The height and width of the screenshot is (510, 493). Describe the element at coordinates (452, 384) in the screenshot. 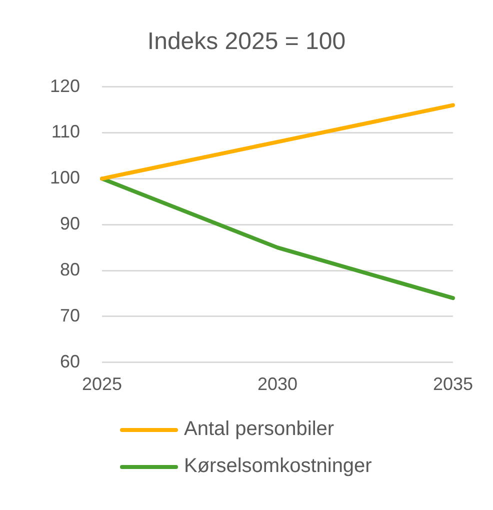

I see `x-tick-label: 2035` at that location.